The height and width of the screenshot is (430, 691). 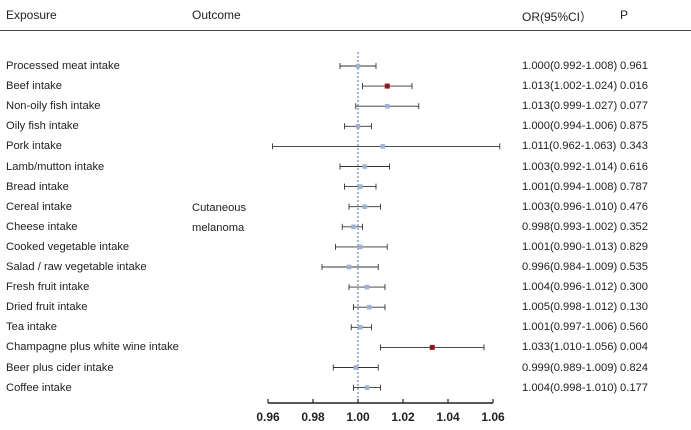 What do you see at coordinates (358, 417) in the screenshot?
I see `x-tick-label: 1.00` at bounding box center [358, 417].